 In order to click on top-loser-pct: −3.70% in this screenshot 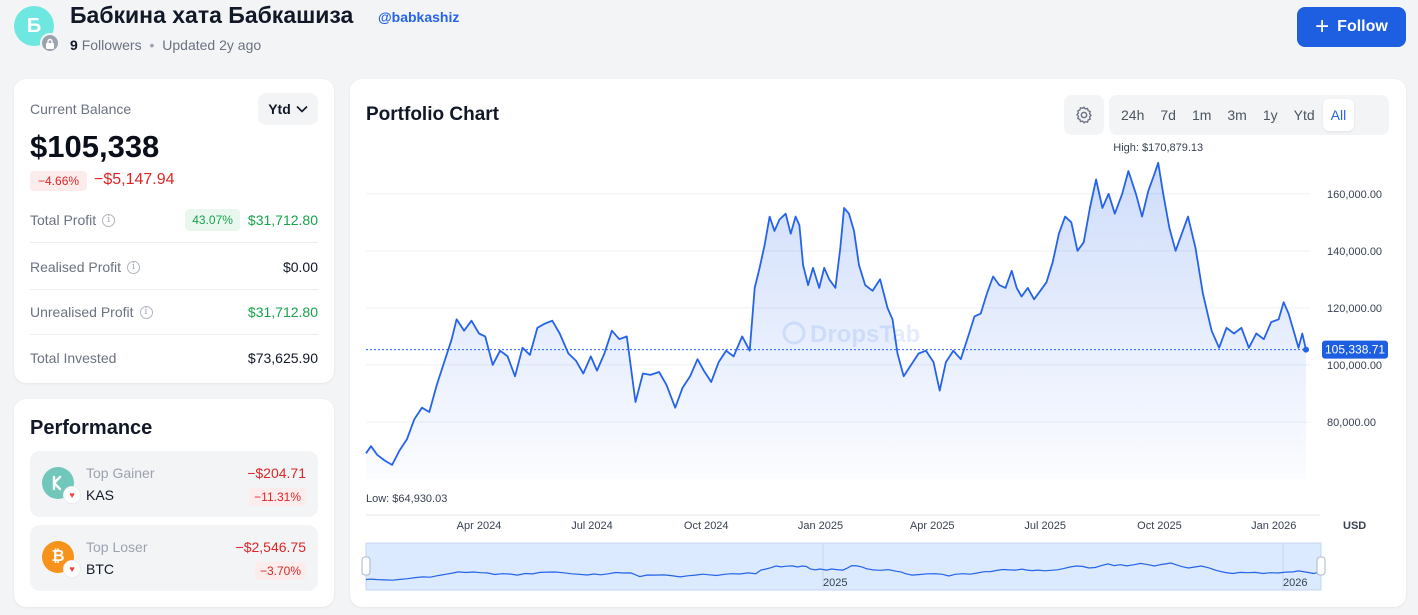, I will do `click(280, 571)`.